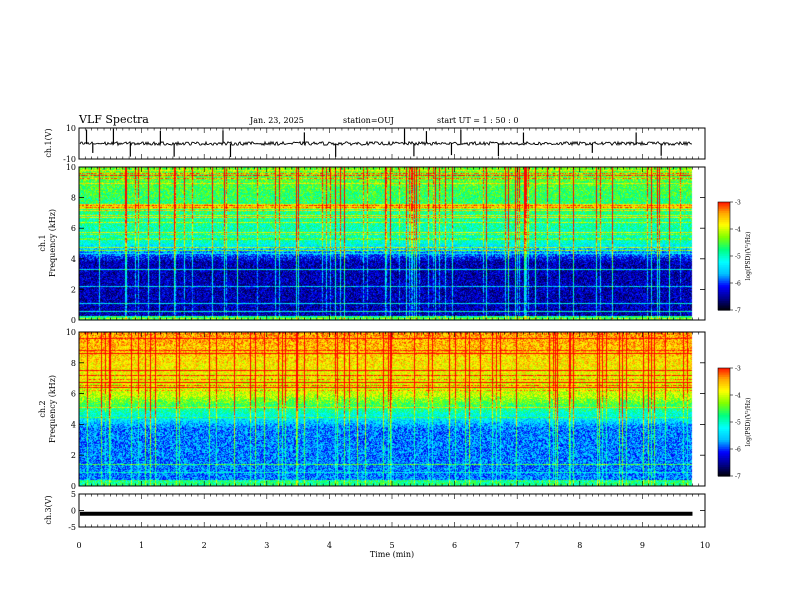  What do you see at coordinates (73, 198) in the screenshot?
I see `y-tick-label: 8` at bounding box center [73, 198].